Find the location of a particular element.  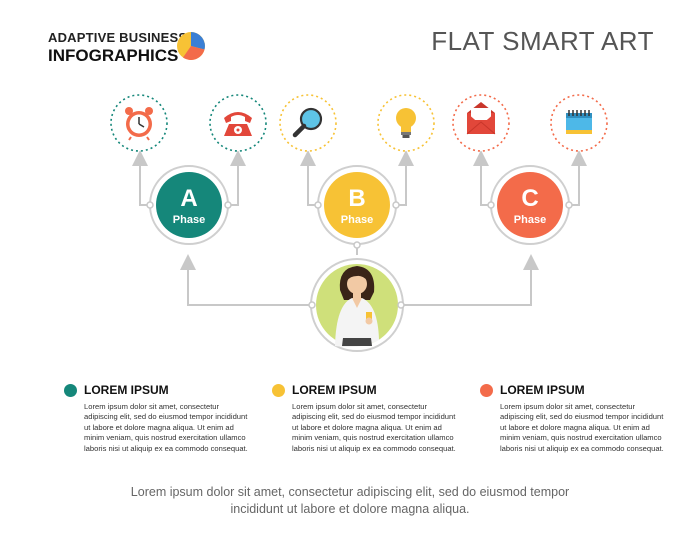

magnifier-icon is located at coordinates (307, 122).